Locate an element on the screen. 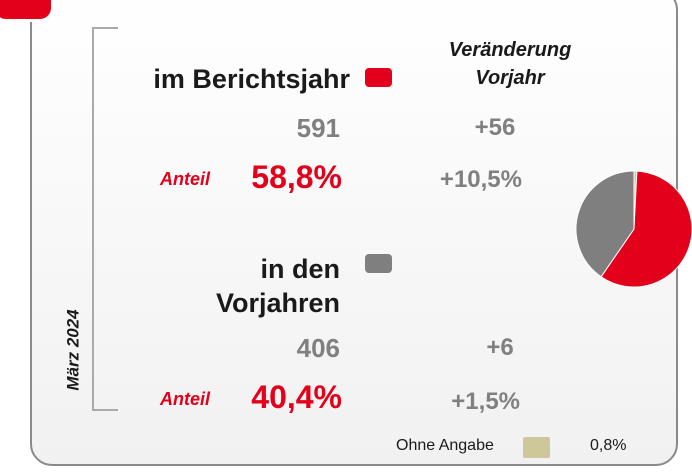 This screenshot has height=474, width=692. change-header: Veränderung Vorjahr is located at coordinates (510, 64).